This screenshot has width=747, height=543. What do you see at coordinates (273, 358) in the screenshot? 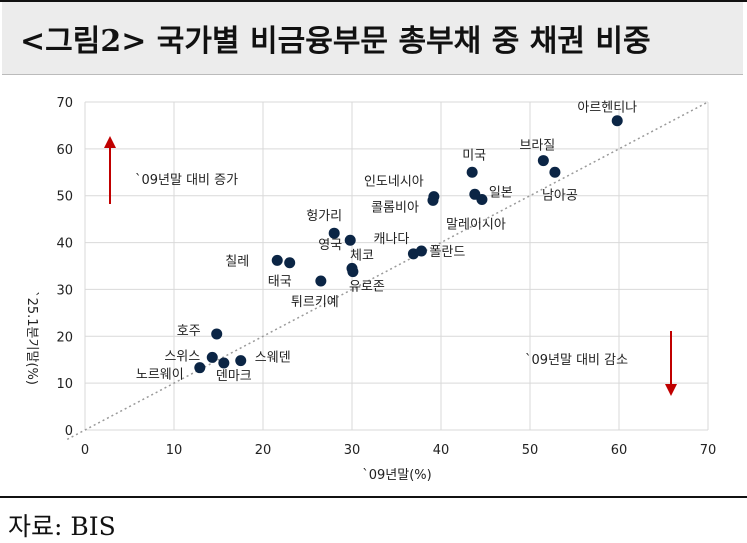
I see `point-label: 스웨덴` at bounding box center [273, 358].